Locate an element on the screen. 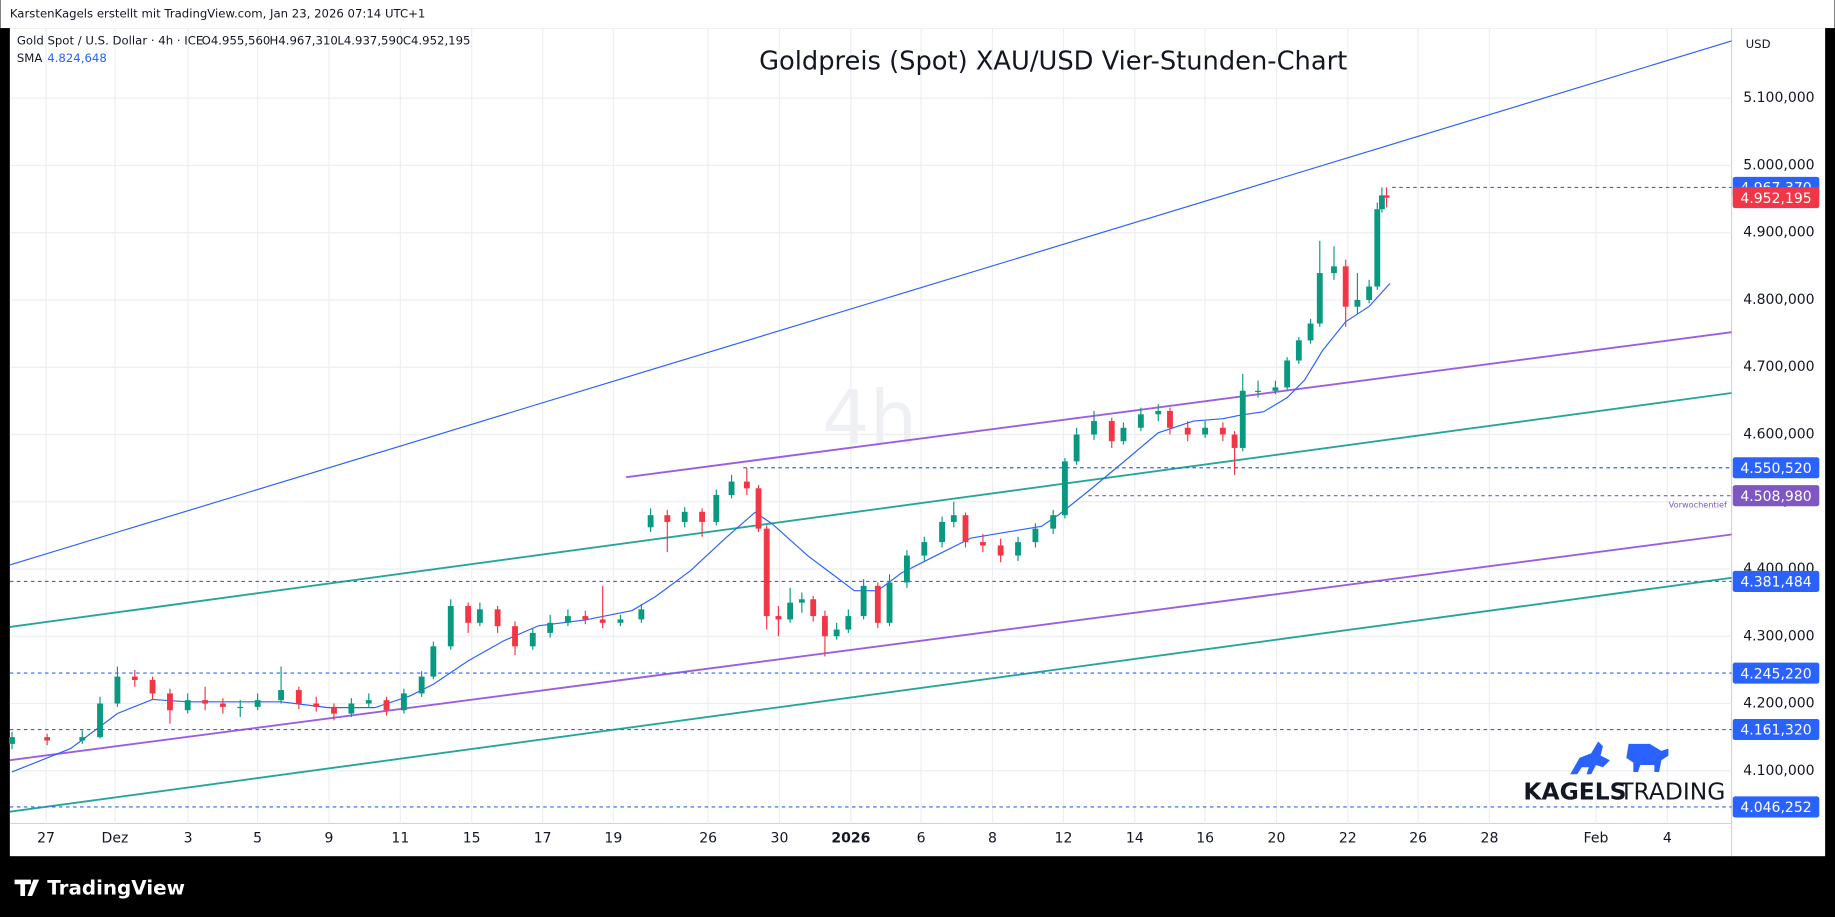 Image resolution: width=1835 pixels, height=917 pixels. x-tick-label: 19 is located at coordinates (613, 839).